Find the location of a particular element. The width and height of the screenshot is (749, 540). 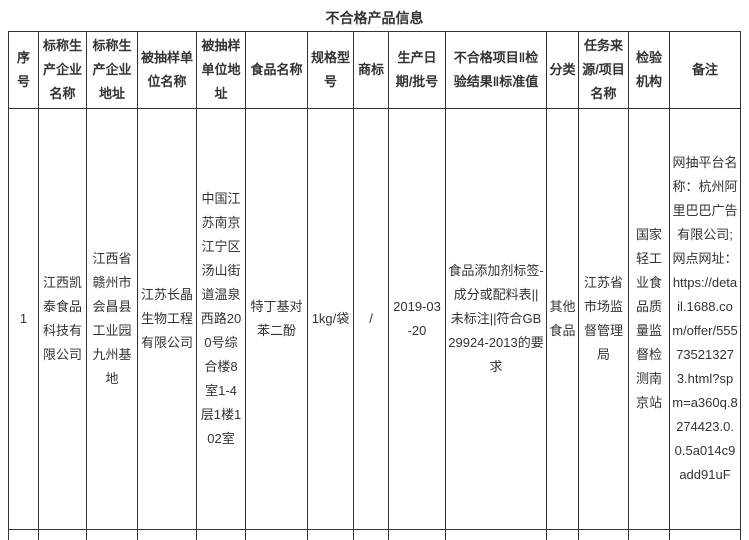

cell-category: 其他食品 is located at coordinates (562, 319).